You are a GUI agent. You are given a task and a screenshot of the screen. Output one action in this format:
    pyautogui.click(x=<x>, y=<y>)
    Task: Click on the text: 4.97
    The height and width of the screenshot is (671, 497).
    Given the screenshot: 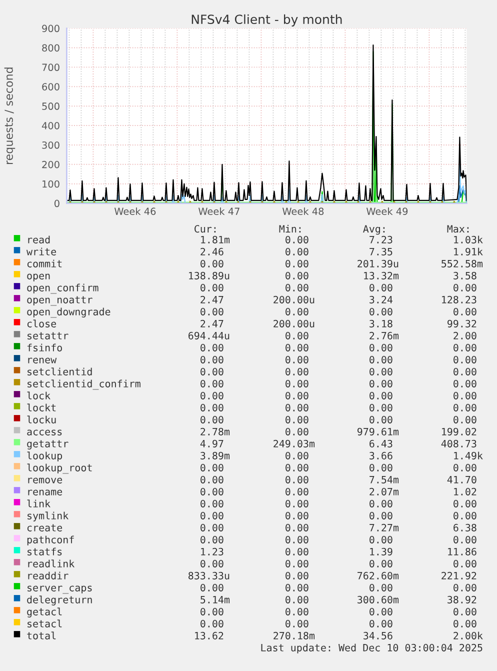 What is the action you would take?
    pyautogui.click(x=212, y=444)
    